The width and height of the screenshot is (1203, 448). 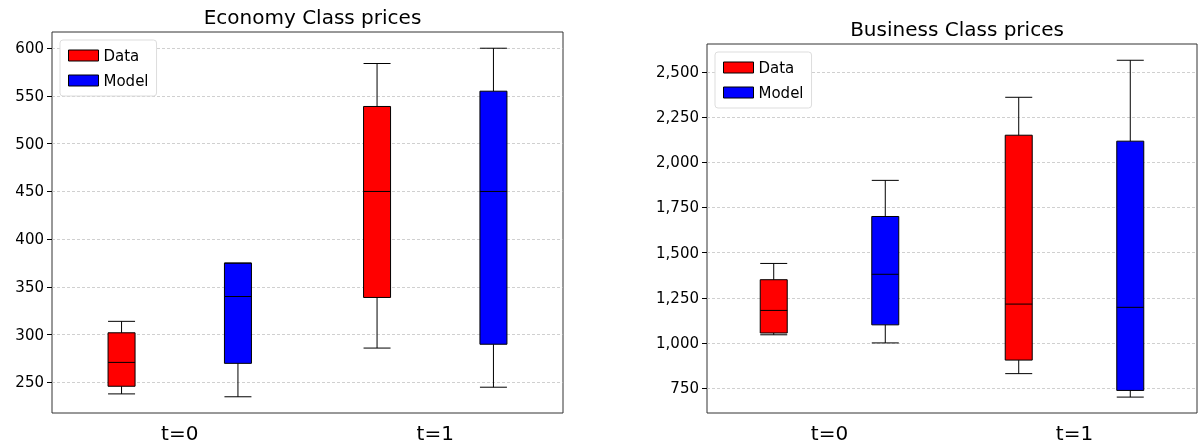 What do you see at coordinates (29, 286) in the screenshot?
I see `y-tick-label: 350` at bounding box center [29, 286].